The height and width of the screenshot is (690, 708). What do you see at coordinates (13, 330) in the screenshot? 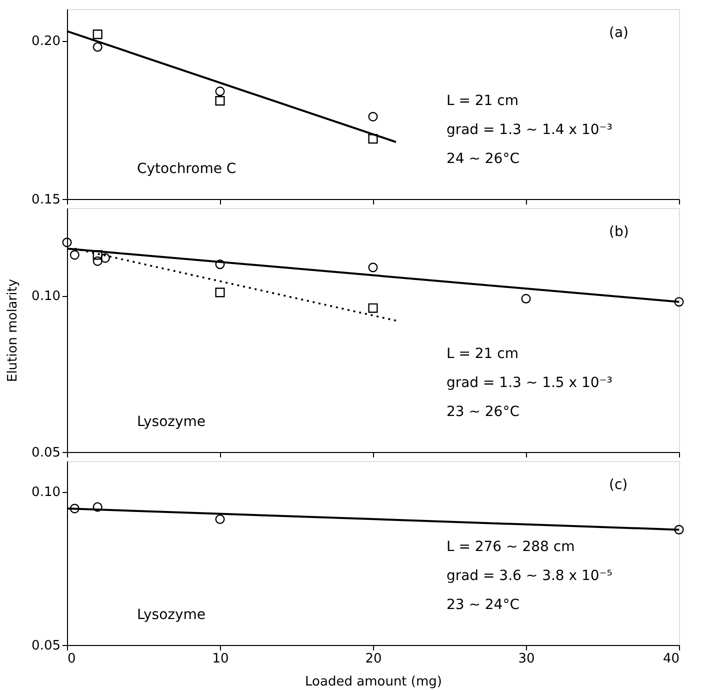
I see `y-axis-title: Elution molarity` at bounding box center [13, 330].